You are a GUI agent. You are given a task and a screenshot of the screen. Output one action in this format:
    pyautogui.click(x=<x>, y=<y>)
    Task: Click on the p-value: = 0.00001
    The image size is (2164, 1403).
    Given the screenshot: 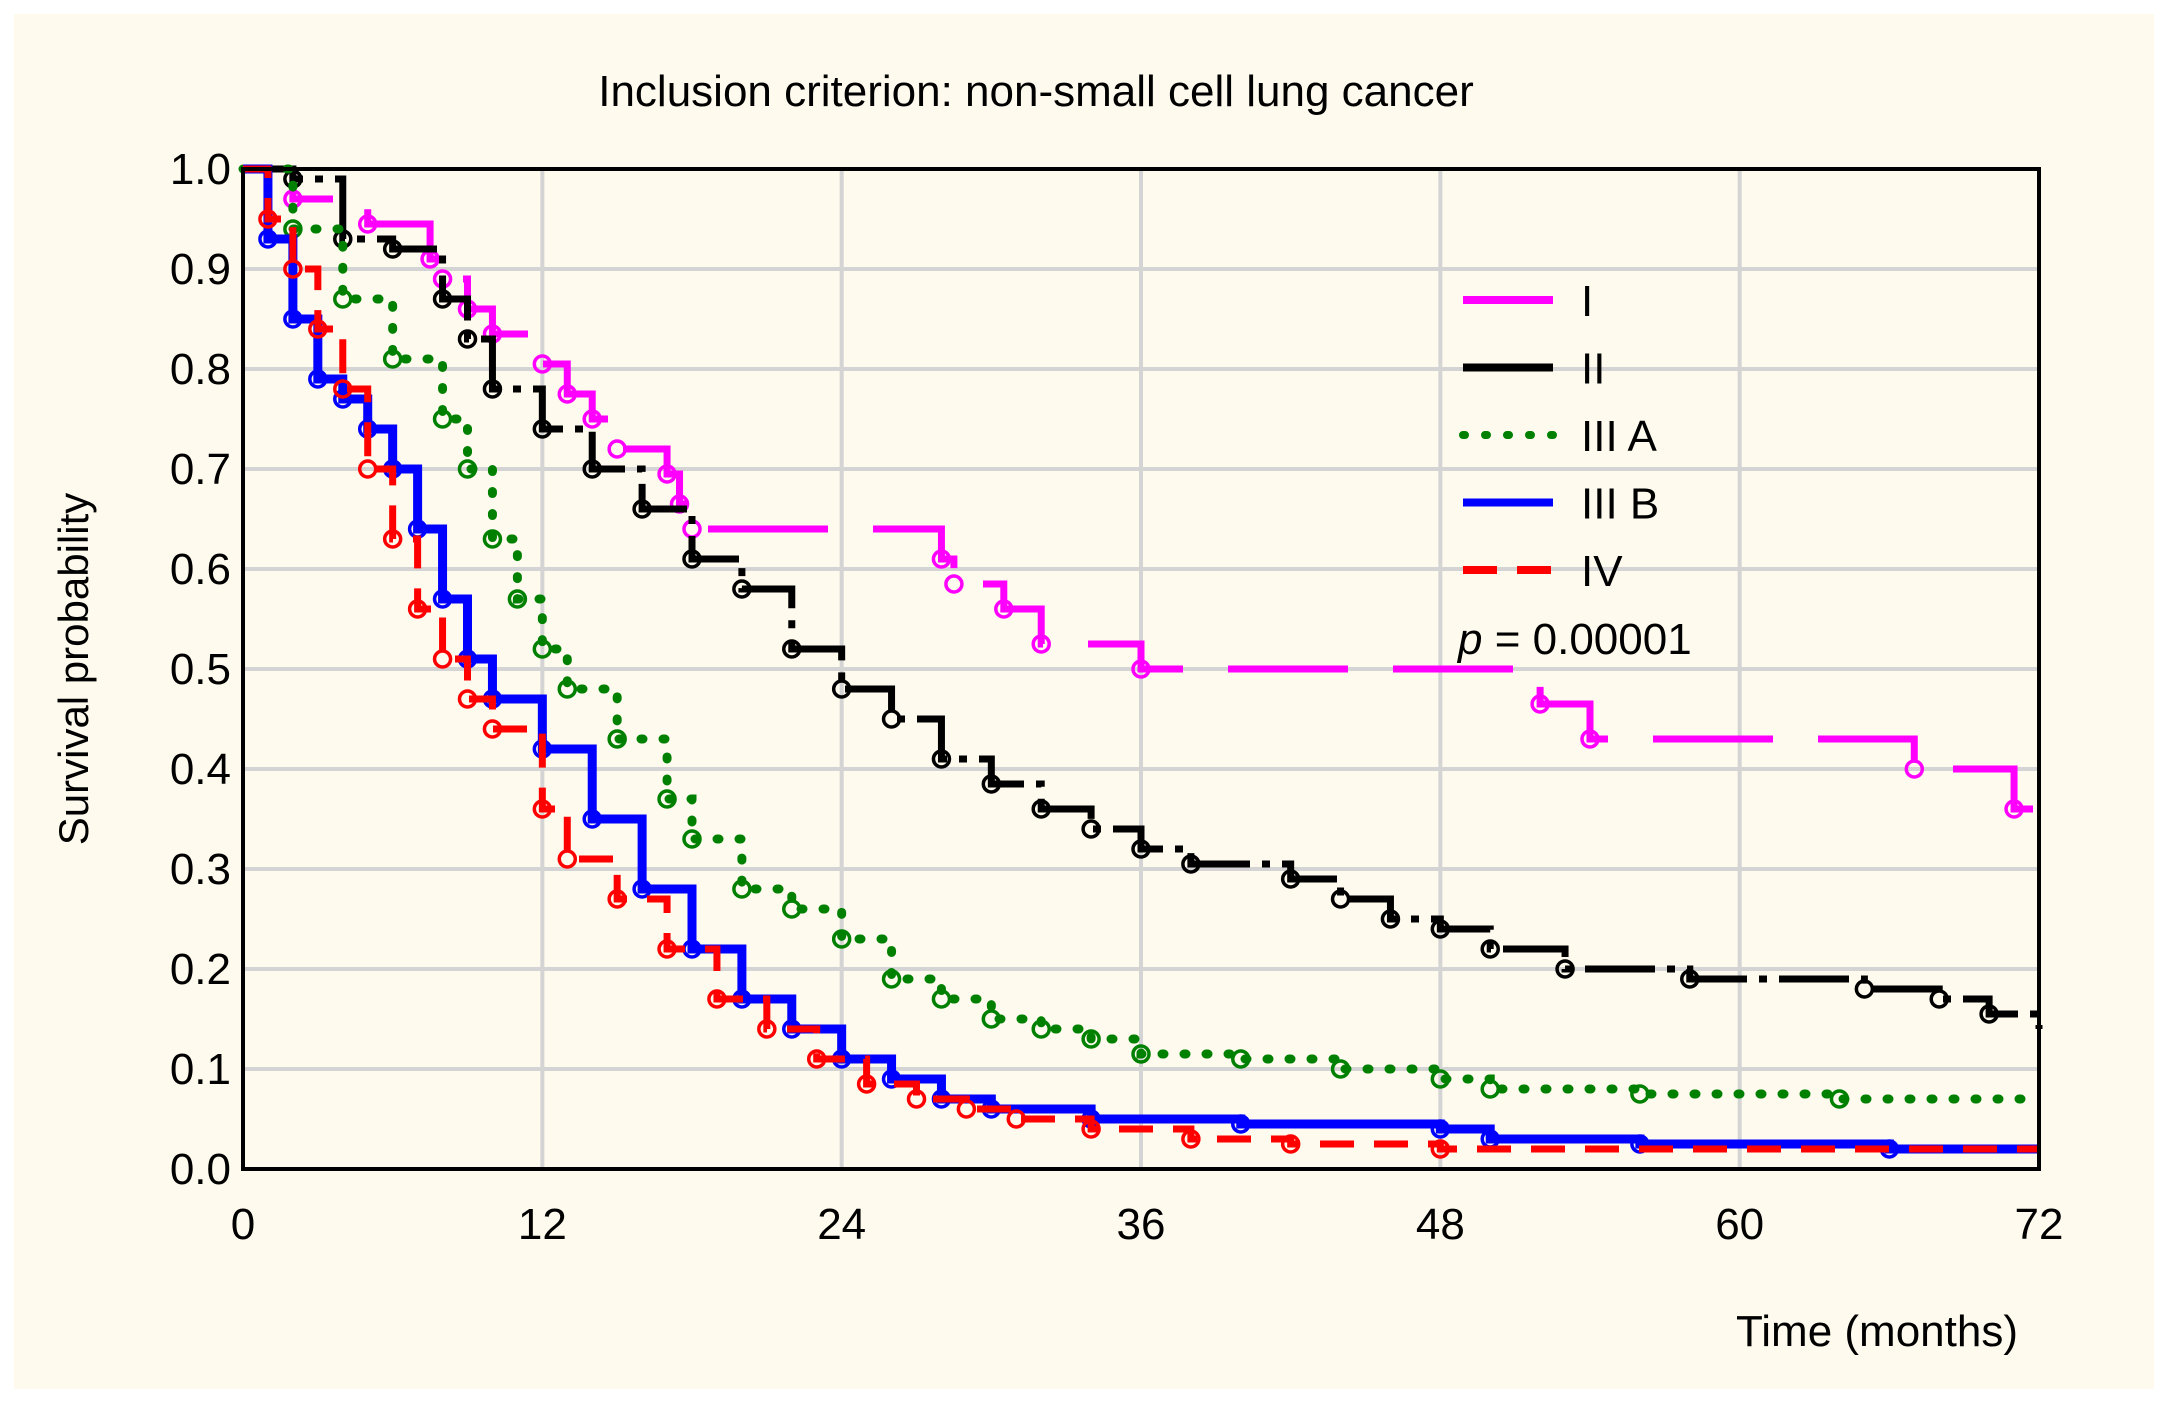 What is the action you would take?
    pyautogui.click(x=1593, y=639)
    